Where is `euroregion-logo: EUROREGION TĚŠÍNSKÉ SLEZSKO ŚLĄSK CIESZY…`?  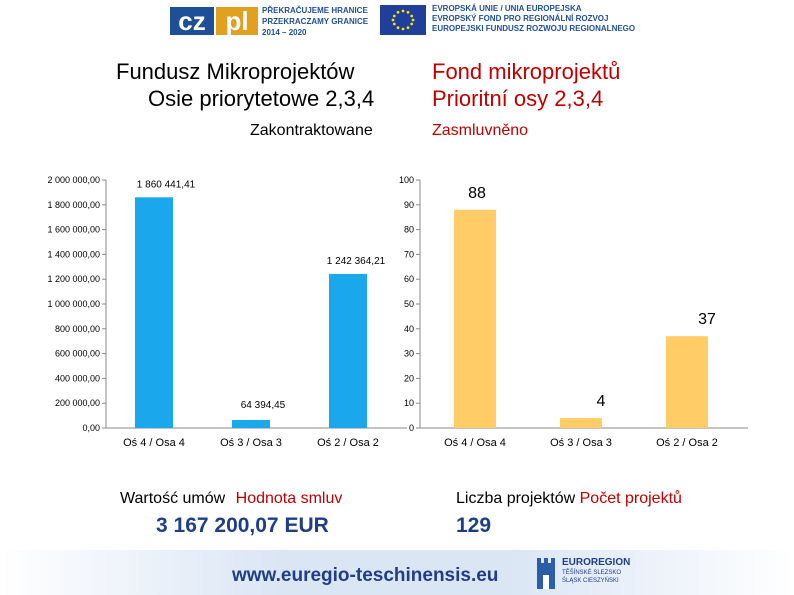 euroregion-logo: EUROREGION TĚŠÍNSKÉ SLEZSKO ŚLĄSK CIESZY… is located at coordinates (599, 573).